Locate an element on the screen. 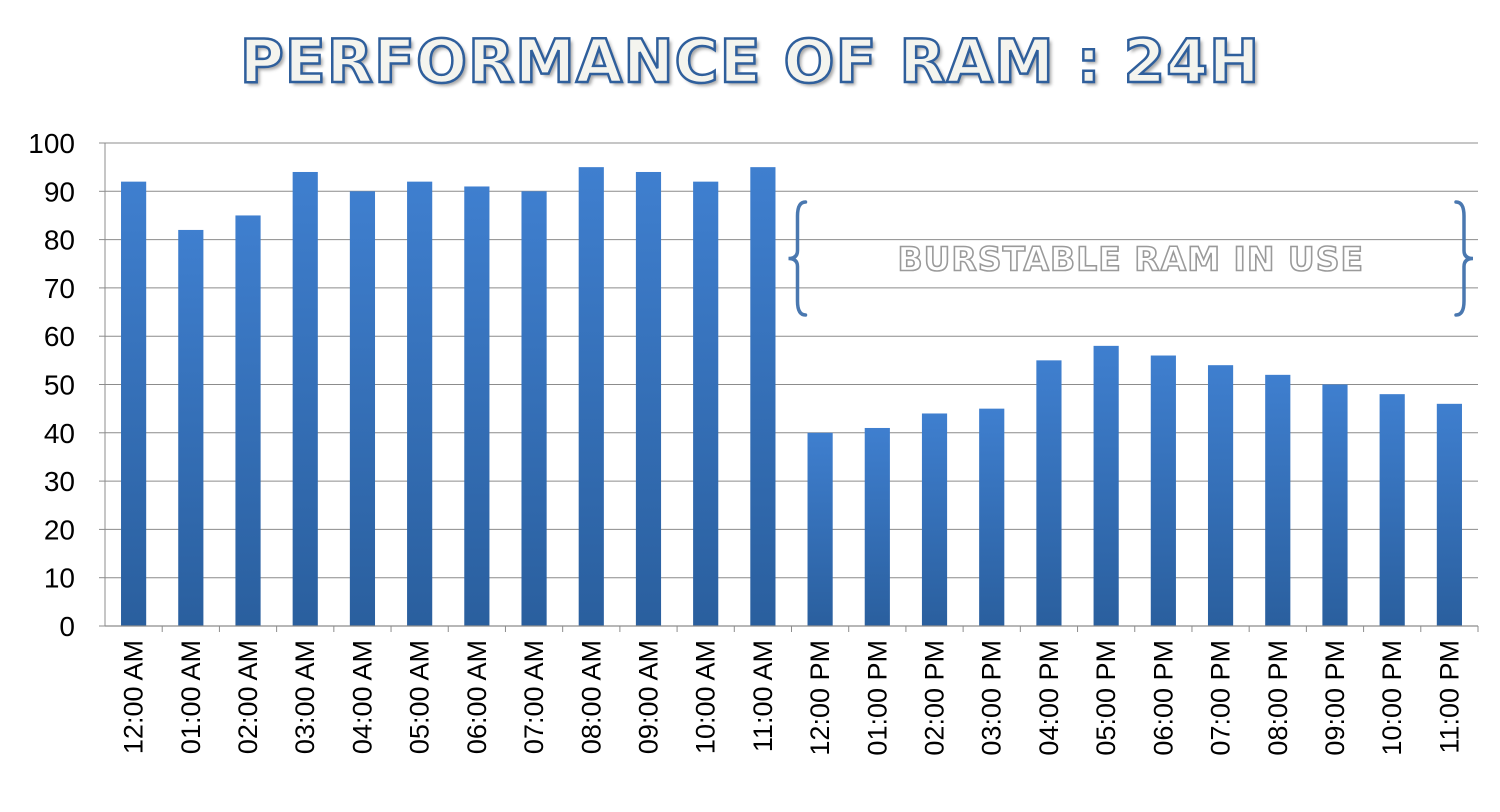 This screenshot has width=1500, height=812. annotation-label: BURSTABLE RAM IN USE is located at coordinates (1130, 259).